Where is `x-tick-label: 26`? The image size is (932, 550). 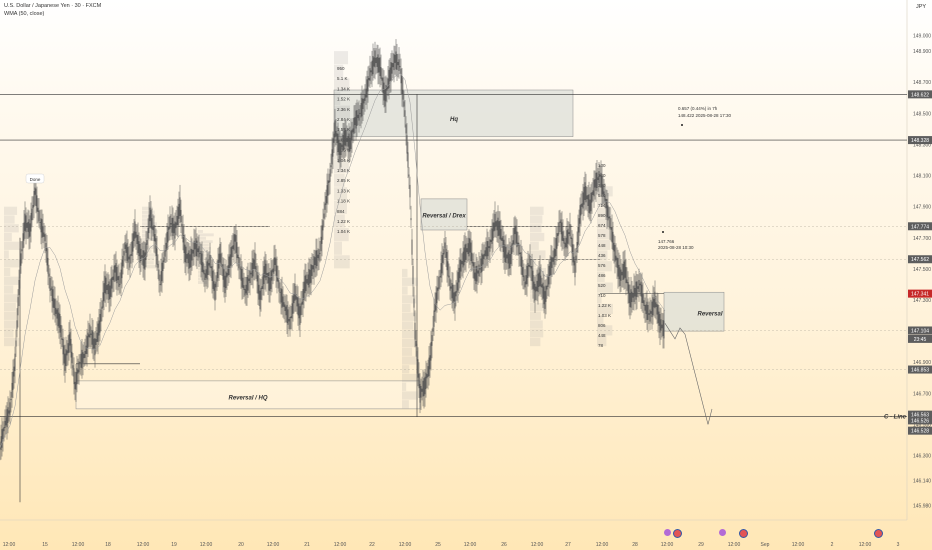
x-tick-label: 26 is located at coordinates (504, 545).